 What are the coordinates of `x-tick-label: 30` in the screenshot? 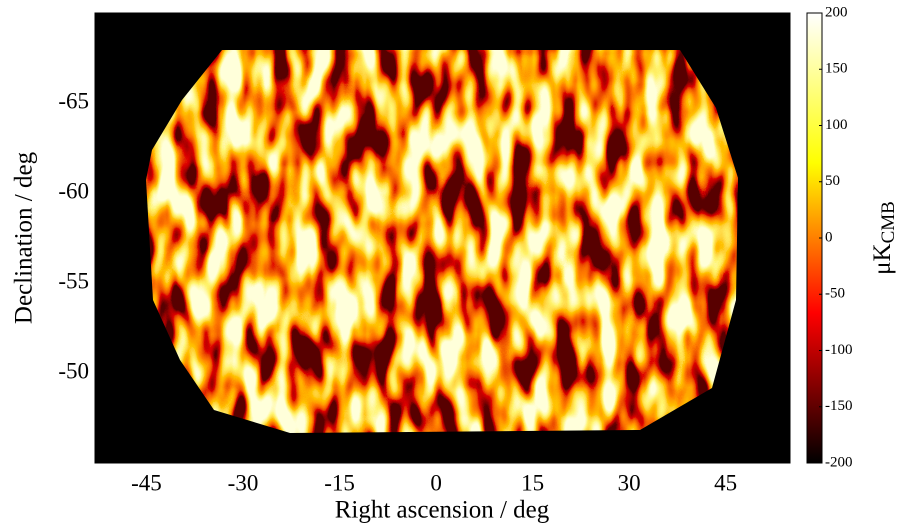 It's located at (629, 482).